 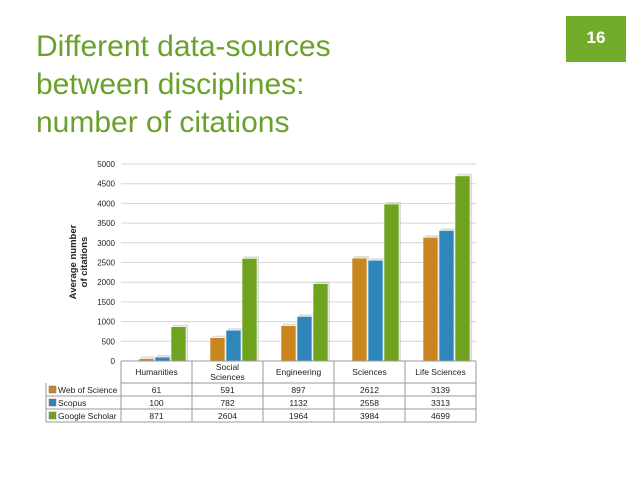 I want to click on y-tick-label: 2000, so click(x=106, y=282).